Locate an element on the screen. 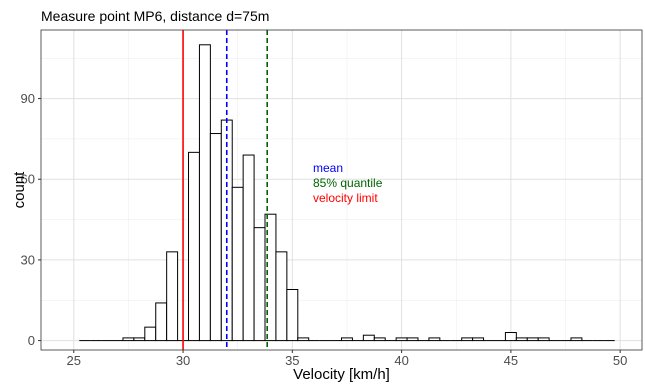 This screenshot has height=385, width=645. y-tick-label: 30 is located at coordinates (28, 259).